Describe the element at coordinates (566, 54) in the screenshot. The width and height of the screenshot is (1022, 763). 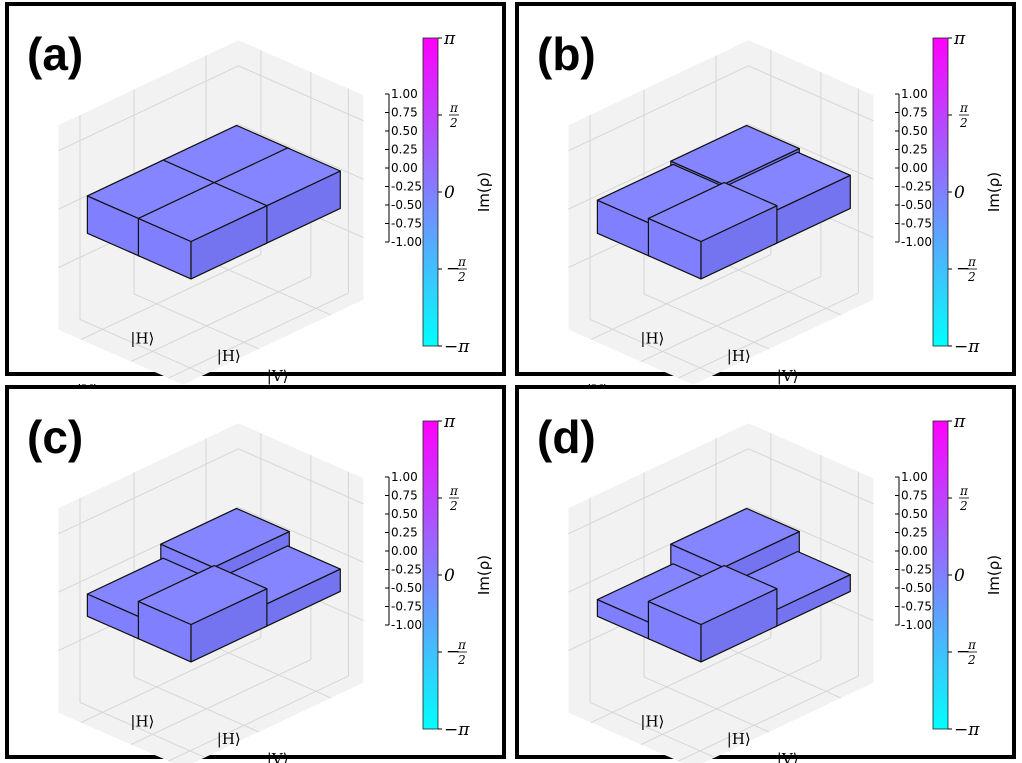
I see `panel-label: (b)` at that location.